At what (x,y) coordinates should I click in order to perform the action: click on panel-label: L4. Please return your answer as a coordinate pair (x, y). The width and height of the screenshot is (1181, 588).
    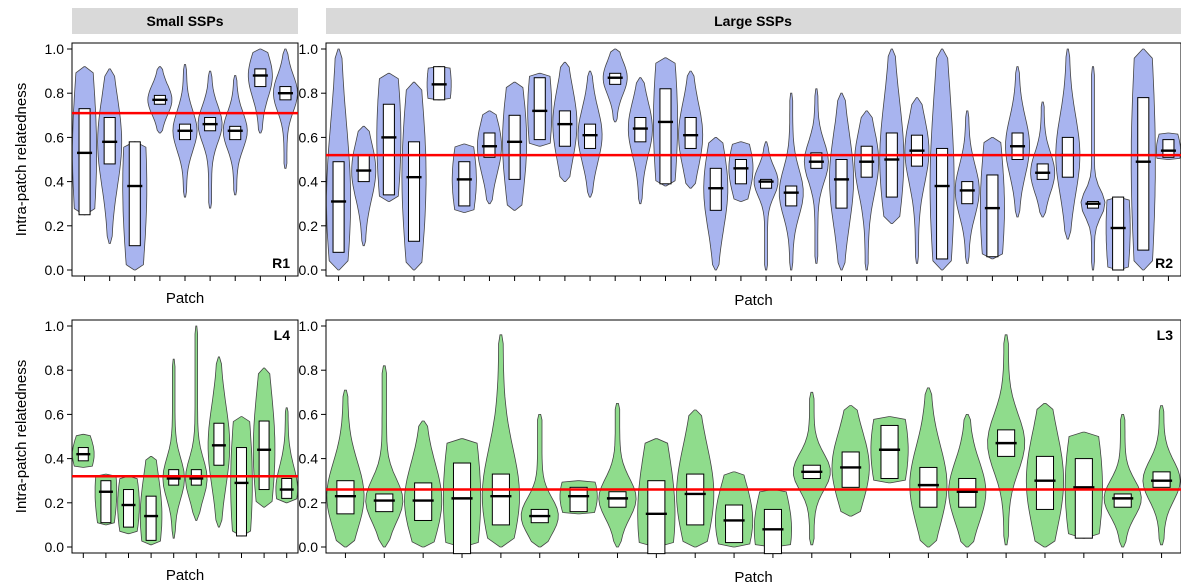
    Looking at the image, I should click on (282, 335).